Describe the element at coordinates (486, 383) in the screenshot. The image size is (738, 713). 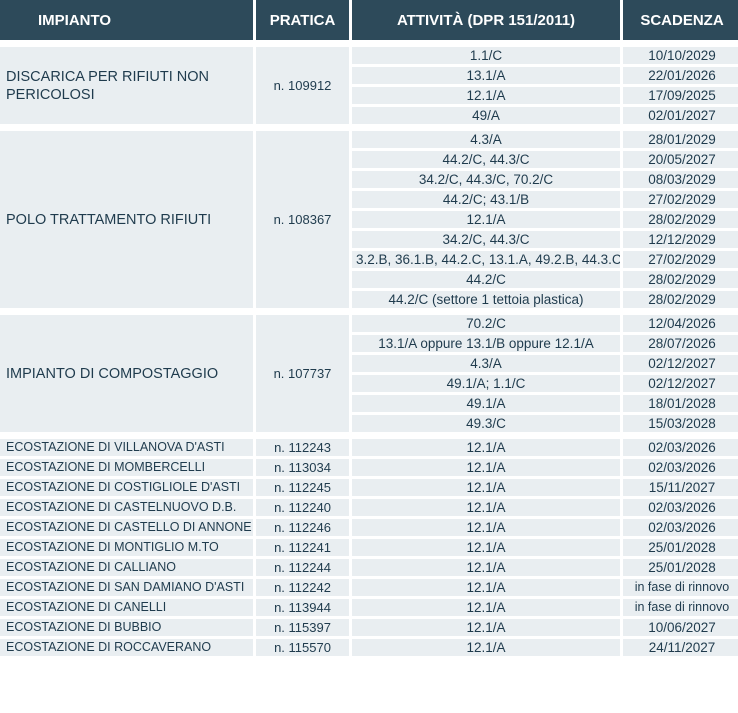
I see `attivita-cell: 49.1/A; 1.1/C` at that location.